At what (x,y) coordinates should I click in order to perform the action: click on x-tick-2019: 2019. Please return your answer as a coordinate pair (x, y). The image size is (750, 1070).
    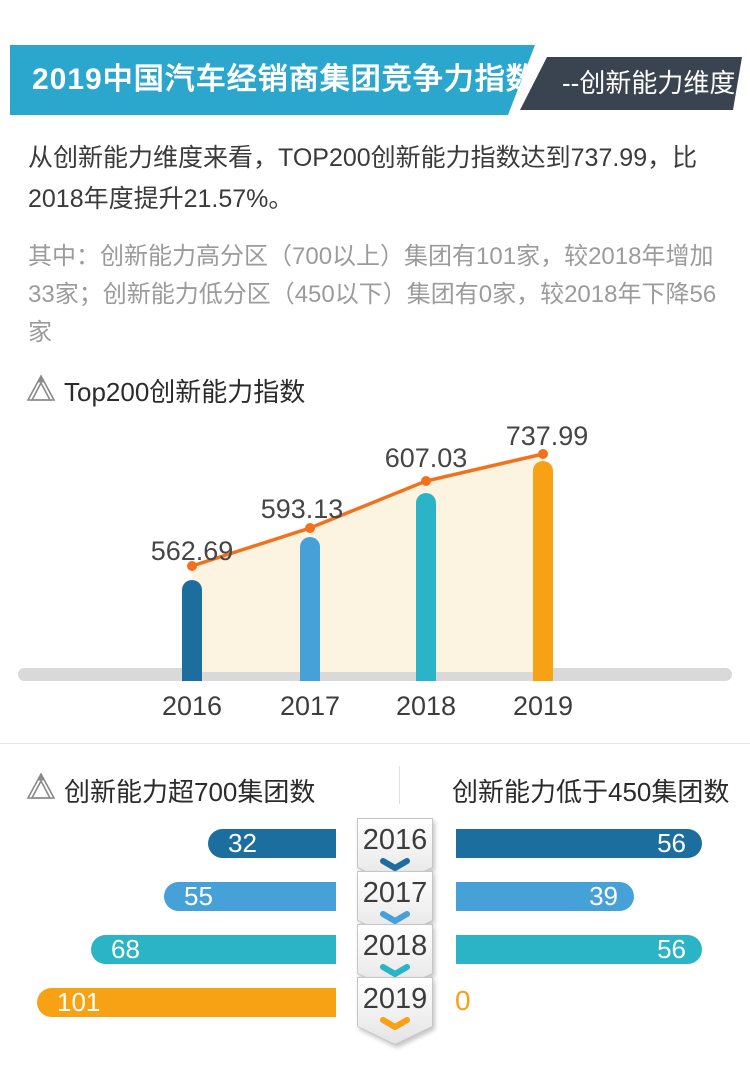
    Looking at the image, I should click on (543, 706).